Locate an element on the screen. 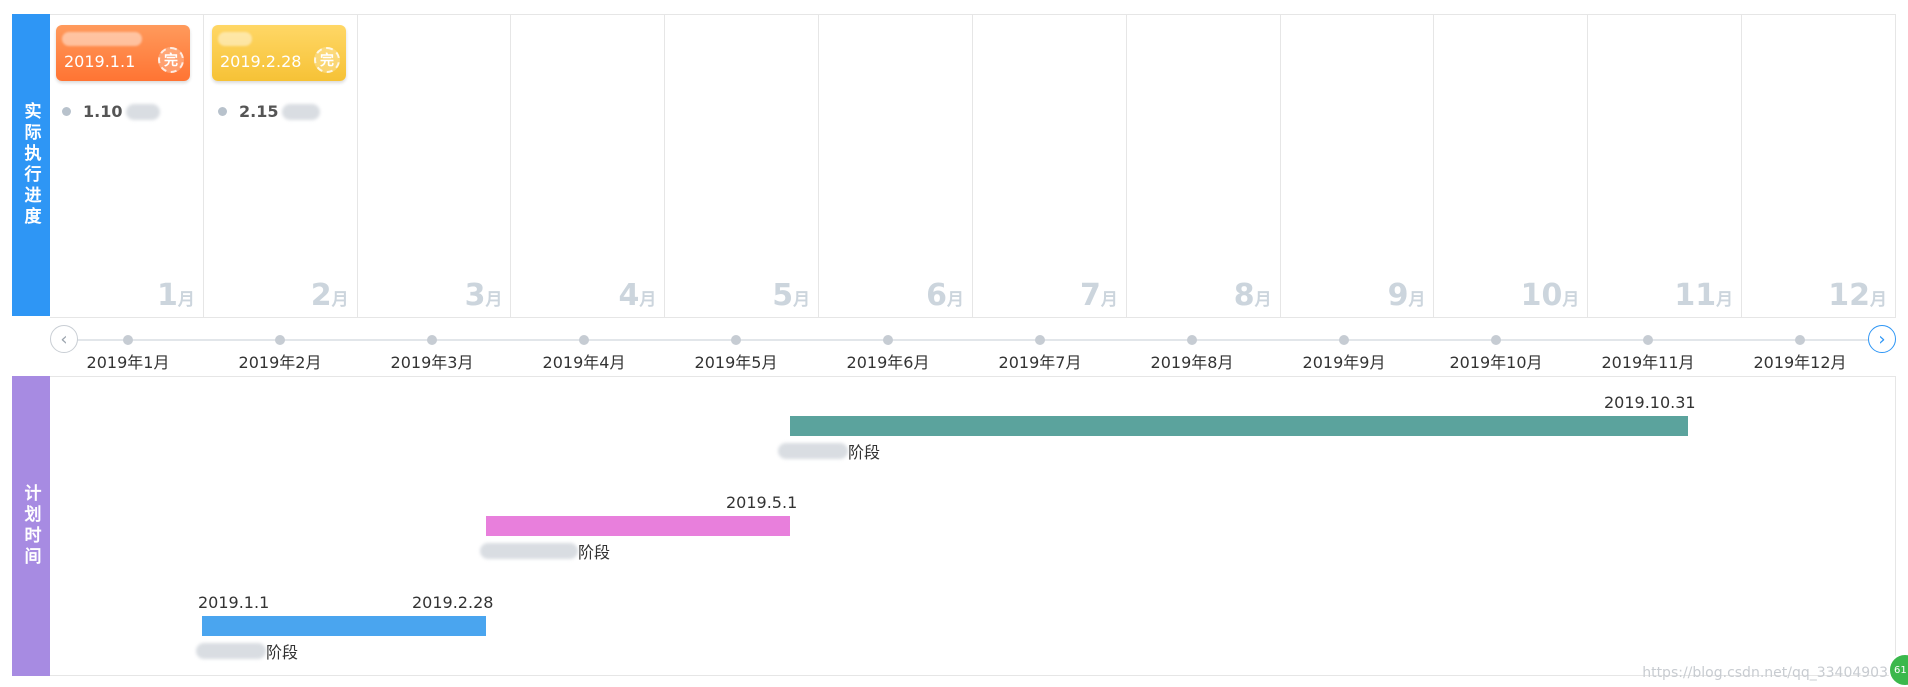 Image resolution: width=1908 pixels, height=687 pixels. month-number: 4月 is located at coordinates (637, 295).